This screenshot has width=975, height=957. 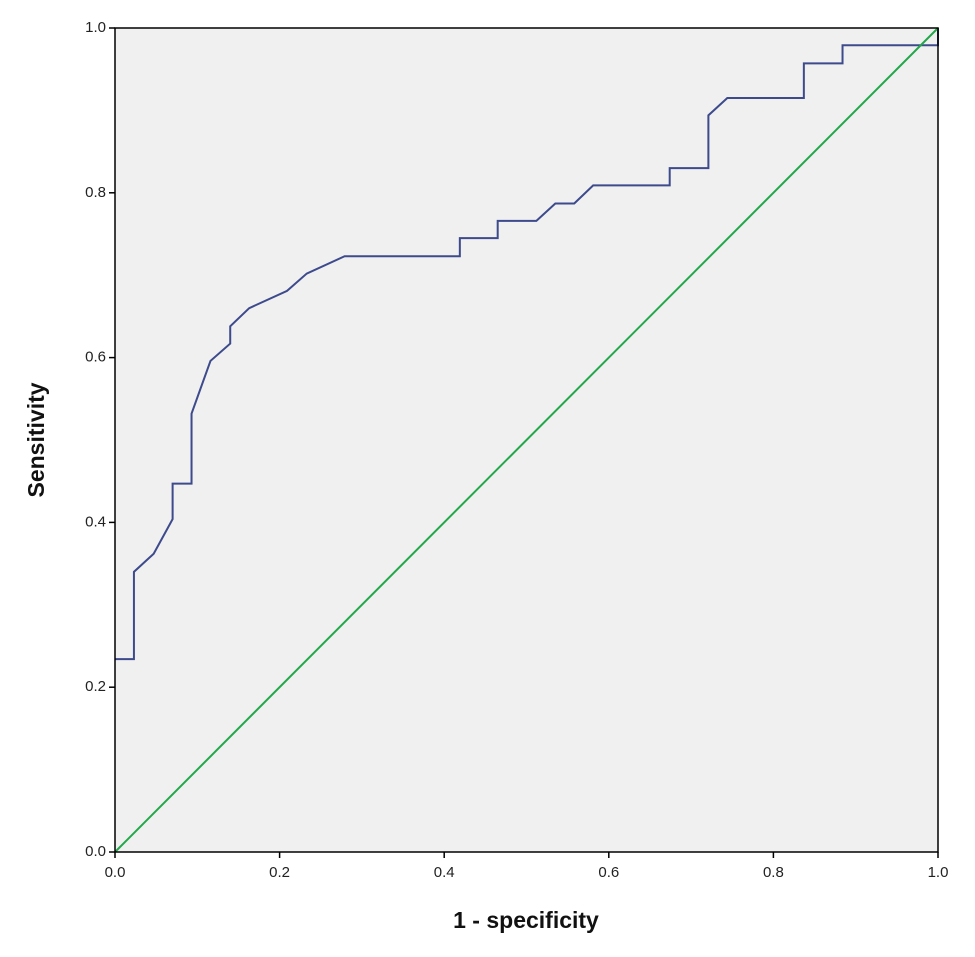 What do you see at coordinates (95, 27) in the screenshot?
I see `y-tick-label: 1.0` at bounding box center [95, 27].